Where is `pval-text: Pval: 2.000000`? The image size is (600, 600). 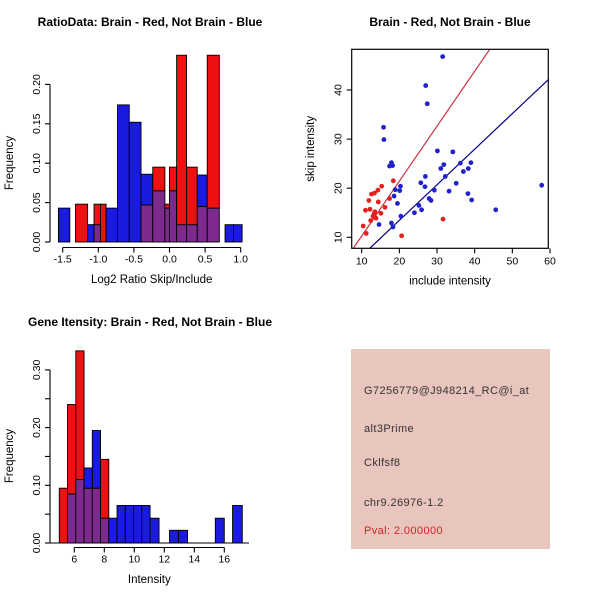 pval-text: Pval: 2.000000 is located at coordinates (403, 531).